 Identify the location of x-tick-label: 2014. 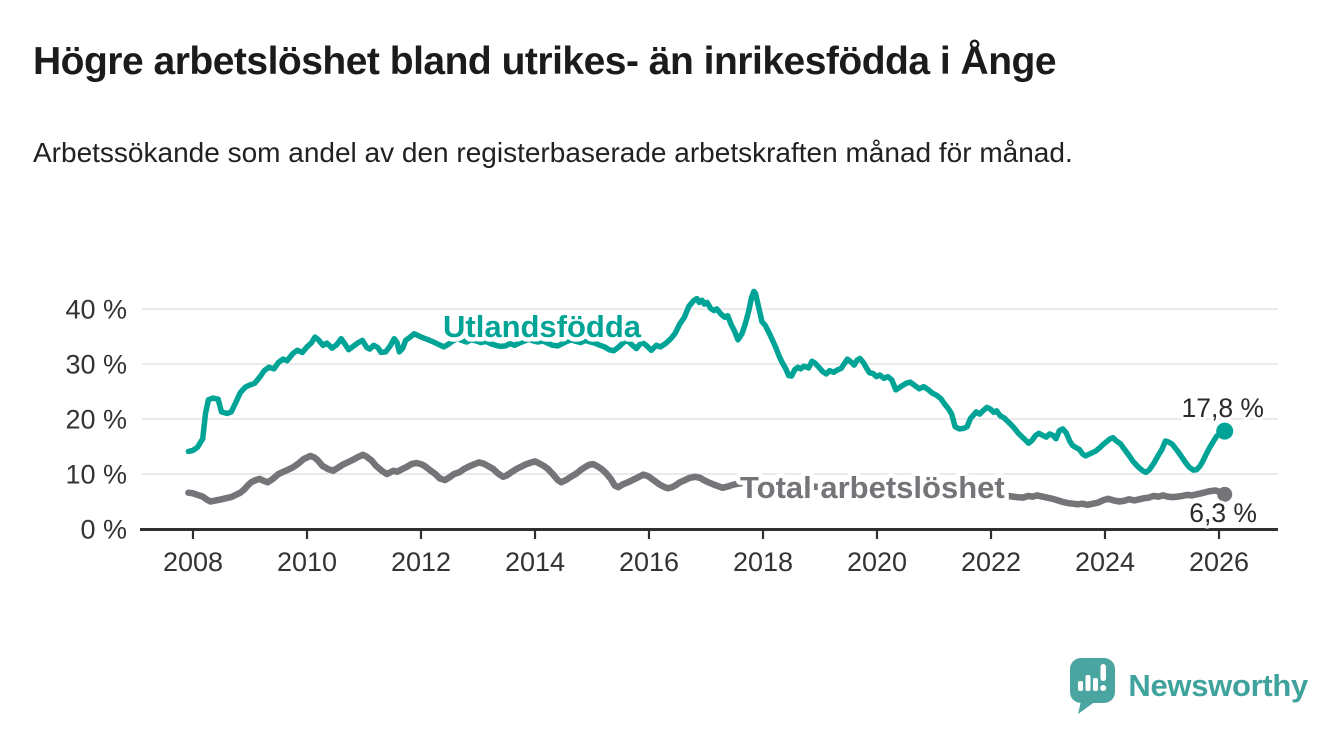
(535, 562).